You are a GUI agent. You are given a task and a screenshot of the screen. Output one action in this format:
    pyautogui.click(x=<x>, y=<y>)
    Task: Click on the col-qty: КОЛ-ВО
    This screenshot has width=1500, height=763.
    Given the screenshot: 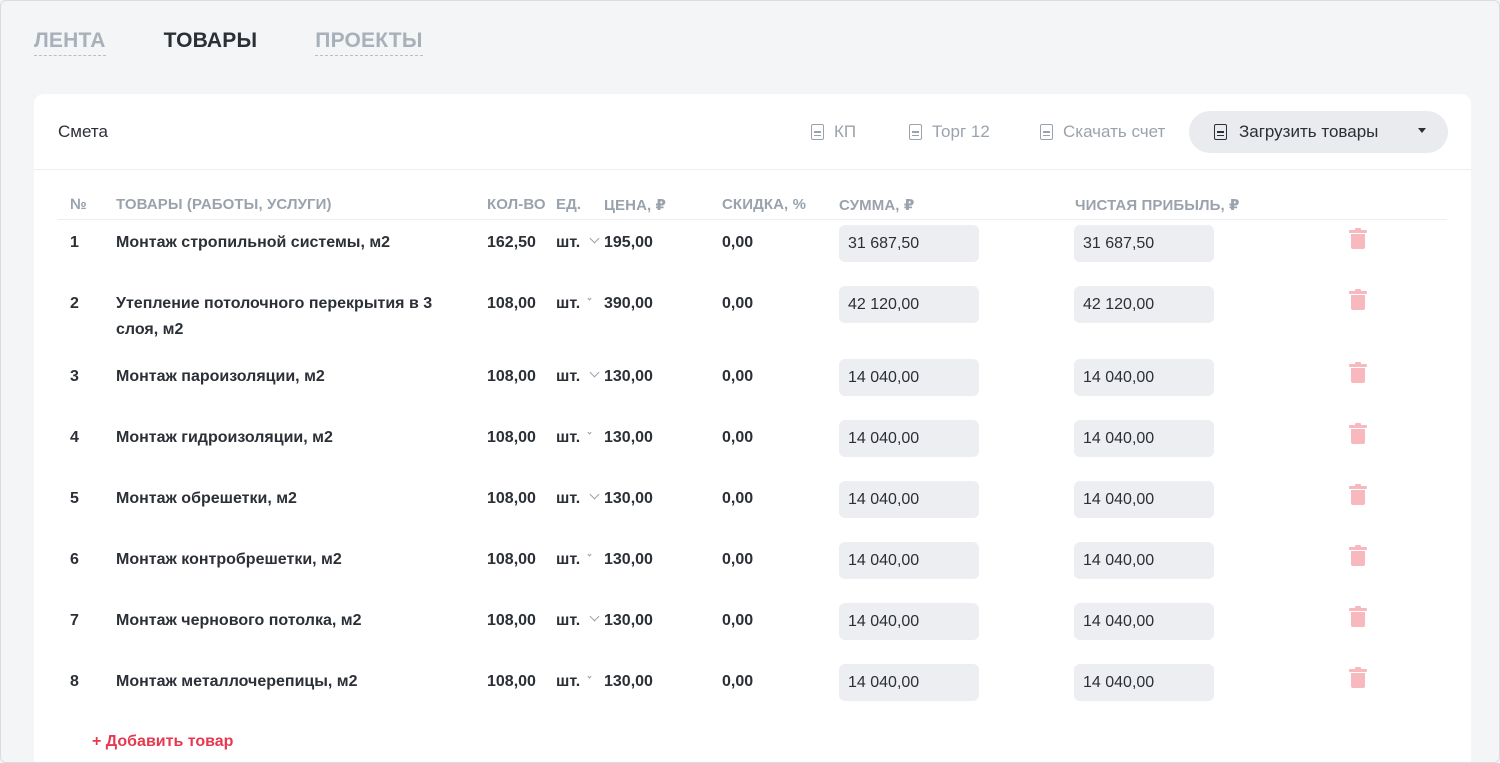 What is the action you would take?
    pyautogui.click(x=516, y=204)
    